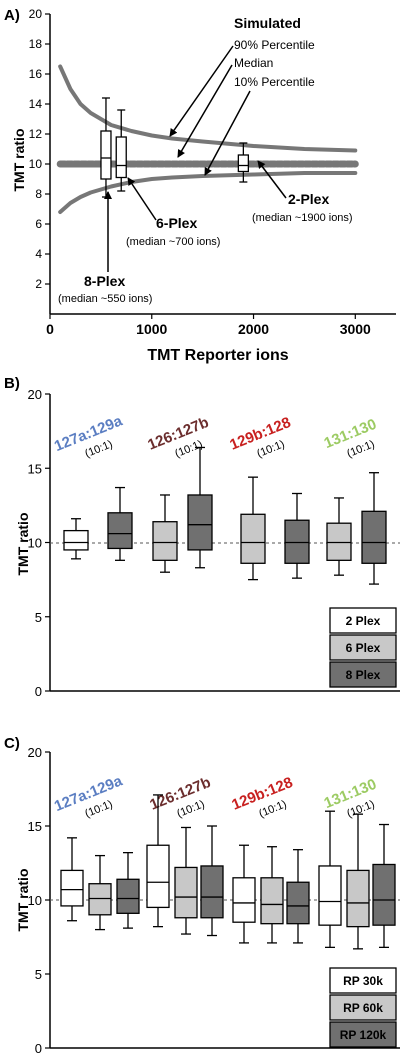 This screenshot has width=400, height=1058. What do you see at coordinates (38, 194) in the screenshot?
I see `y-tick-label: 8` at bounding box center [38, 194].